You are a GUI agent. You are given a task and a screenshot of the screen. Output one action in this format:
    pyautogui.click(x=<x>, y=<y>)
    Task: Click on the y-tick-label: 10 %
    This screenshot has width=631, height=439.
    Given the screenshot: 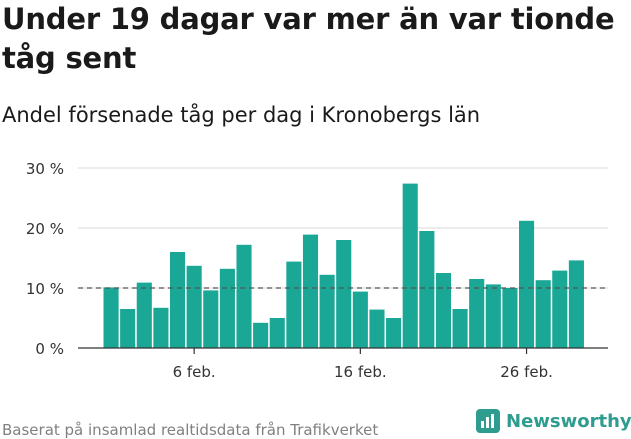 What is the action you would take?
    pyautogui.click(x=45, y=289)
    